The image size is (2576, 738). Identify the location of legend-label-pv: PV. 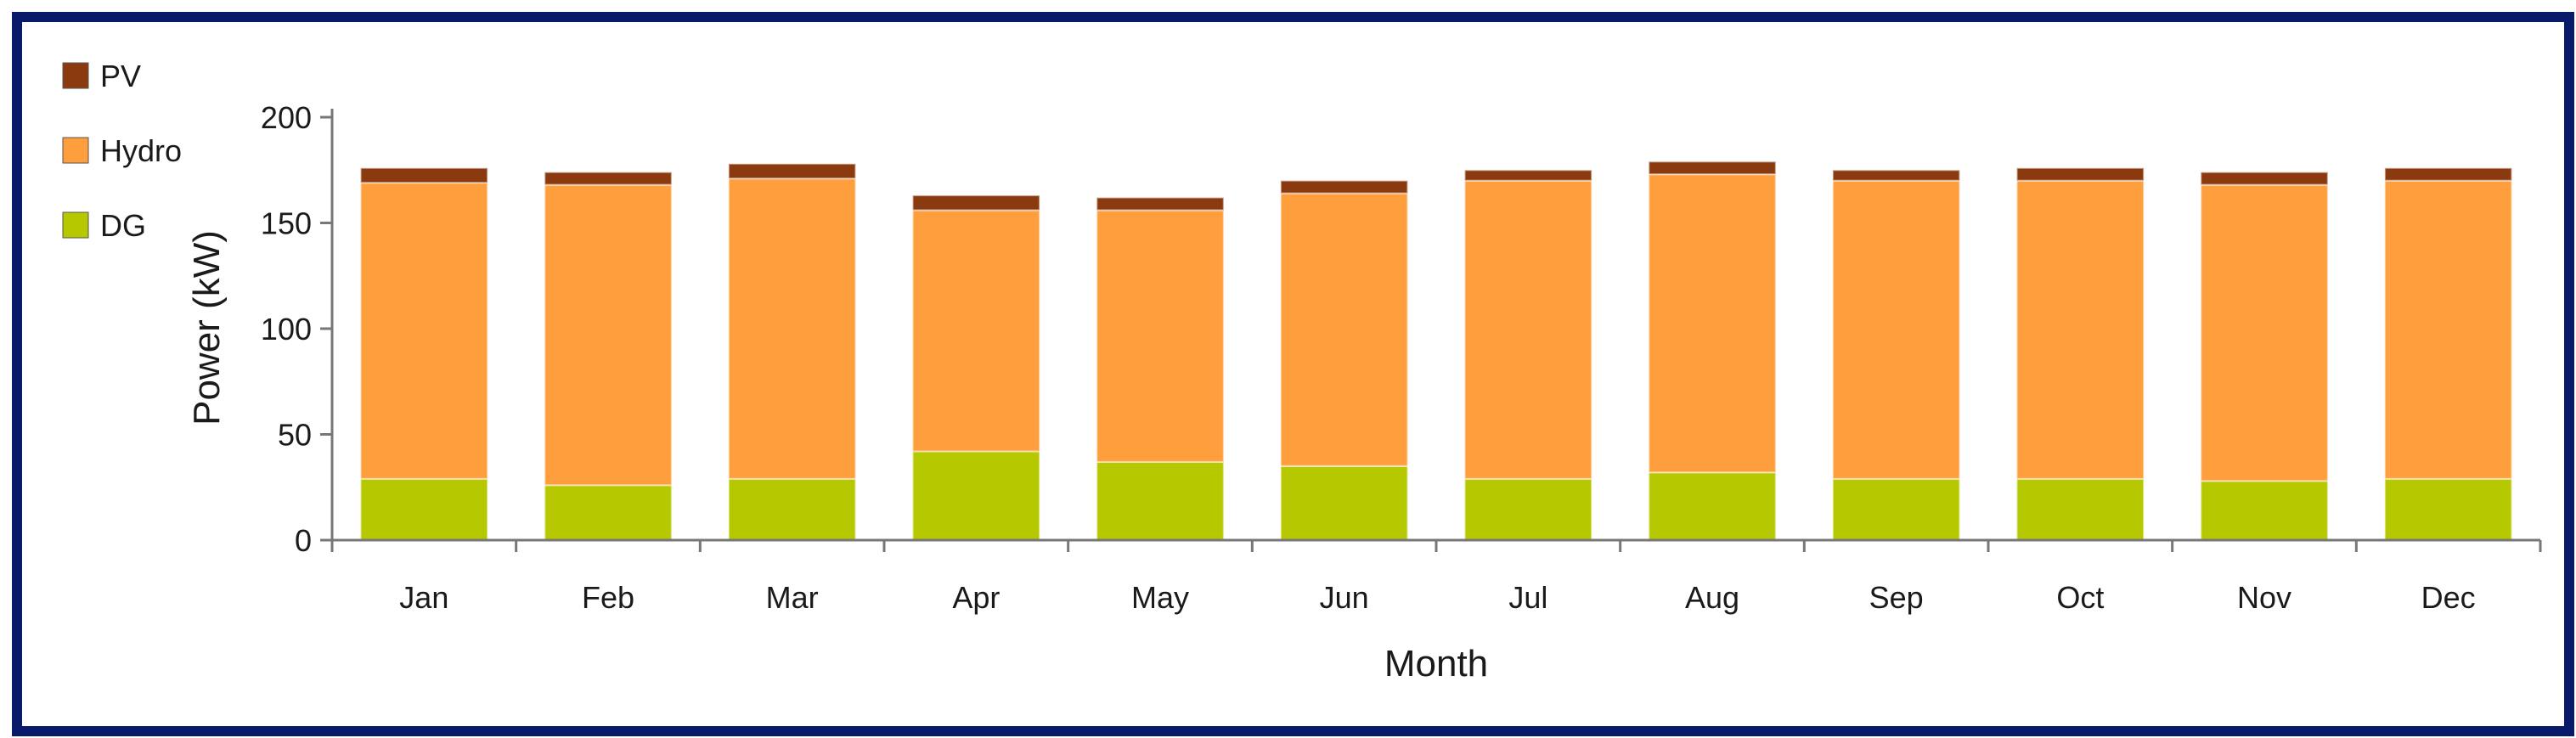
(120, 76).